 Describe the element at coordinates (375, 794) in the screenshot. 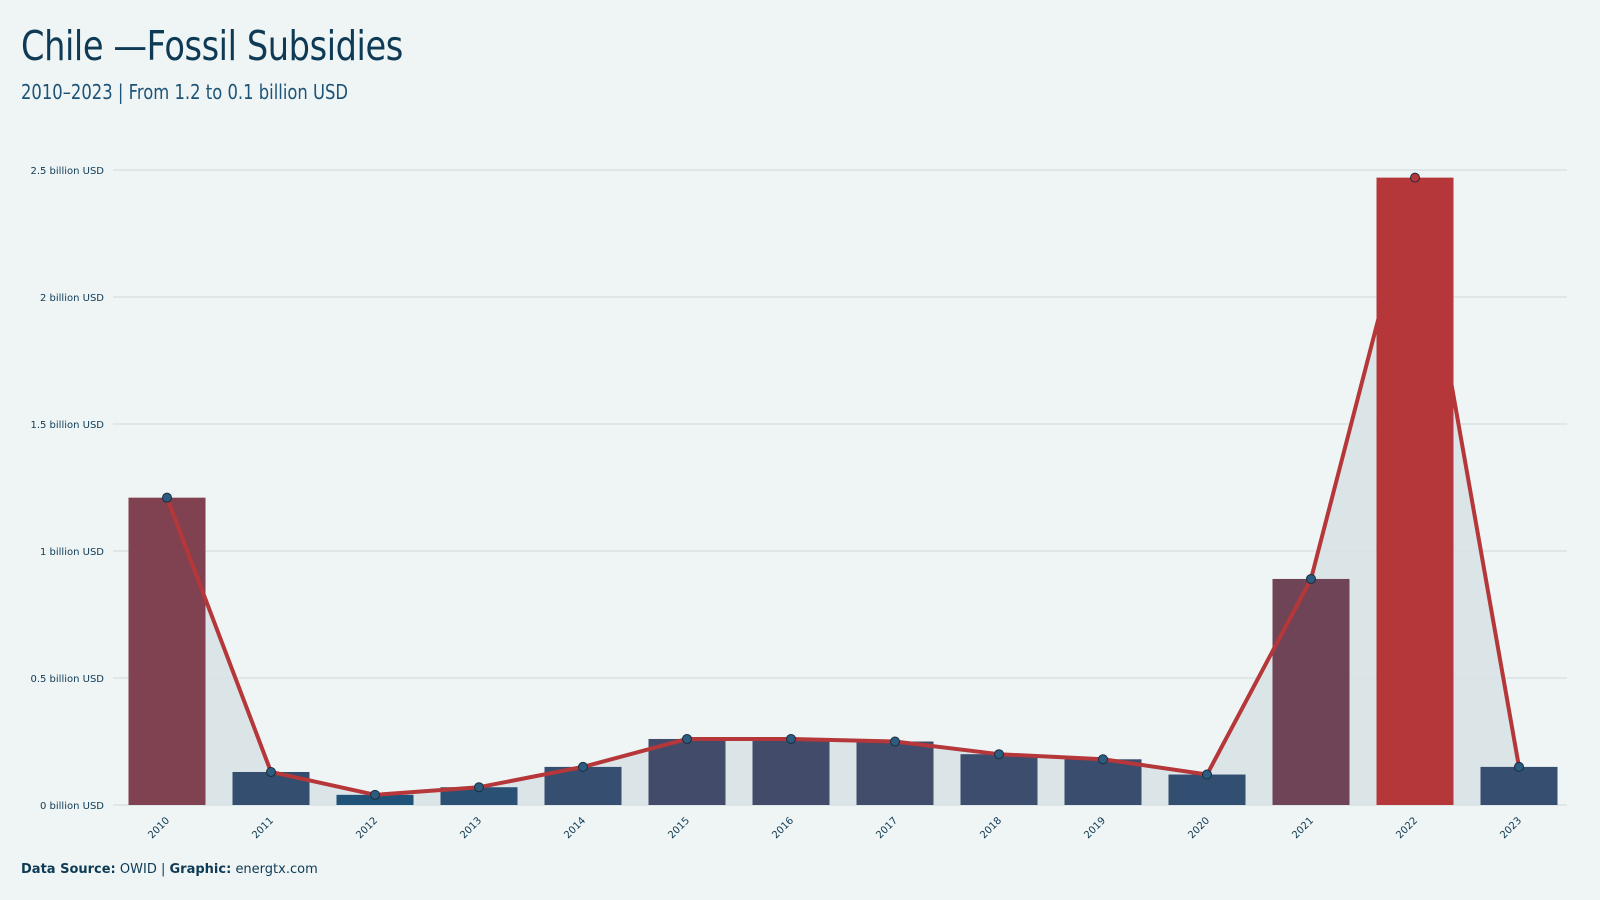

I see `point-2012` at that location.